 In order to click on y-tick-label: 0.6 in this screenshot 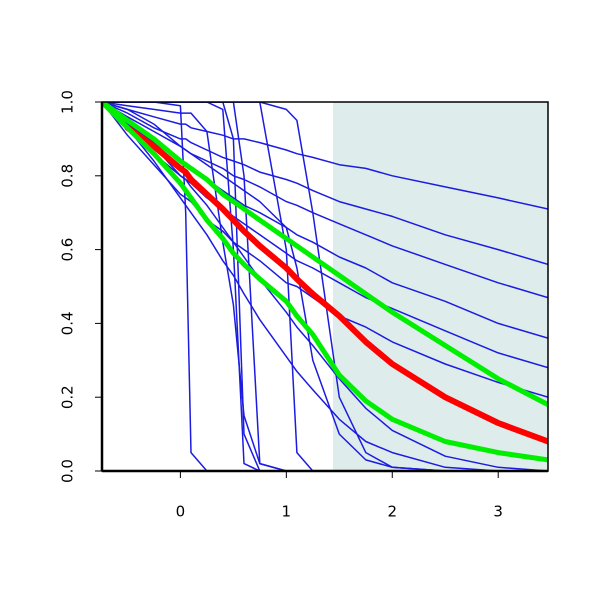, I will do `click(68, 250)`.